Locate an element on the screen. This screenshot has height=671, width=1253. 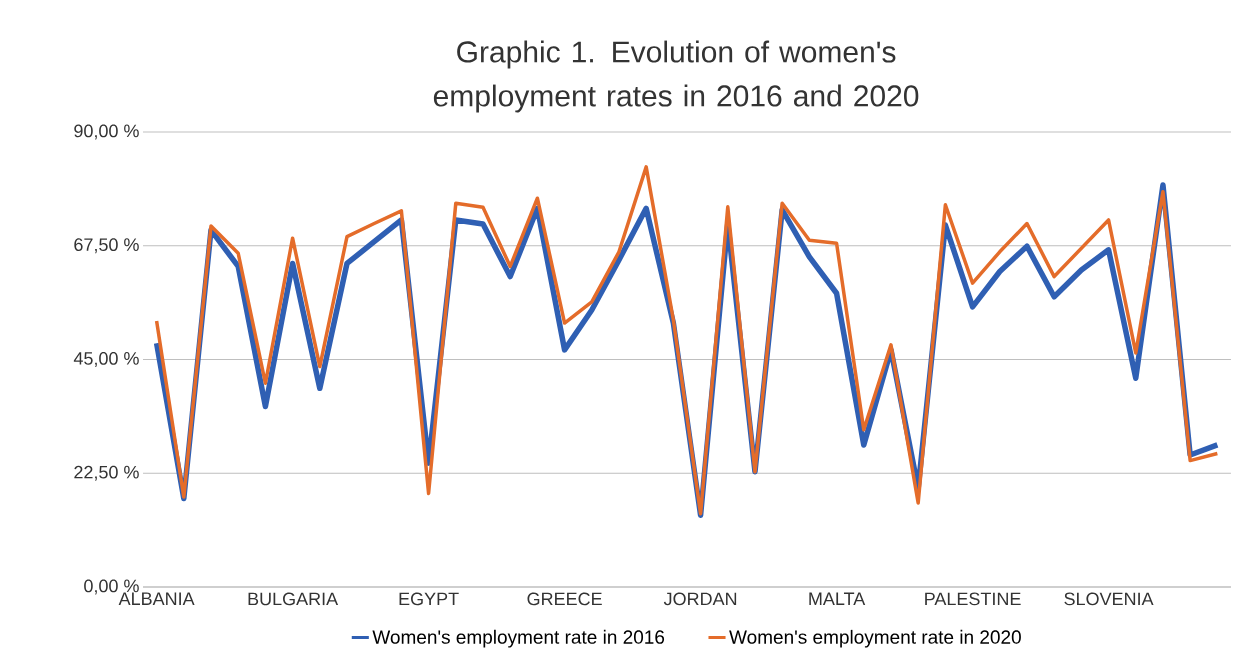
legend-label: Women's employment rate in 2020 is located at coordinates (875, 638).